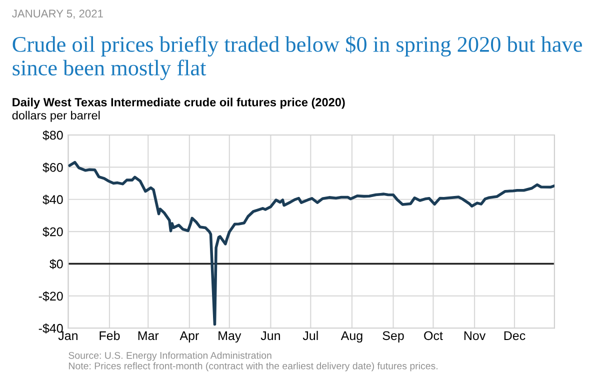 The image size is (593, 375). What do you see at coordinates (178, 103) in the screenshot?
I see `chart-subtitle: Daily West Texas Intermediate crude oil futures price (2020)` at bounding box center [178, 103].